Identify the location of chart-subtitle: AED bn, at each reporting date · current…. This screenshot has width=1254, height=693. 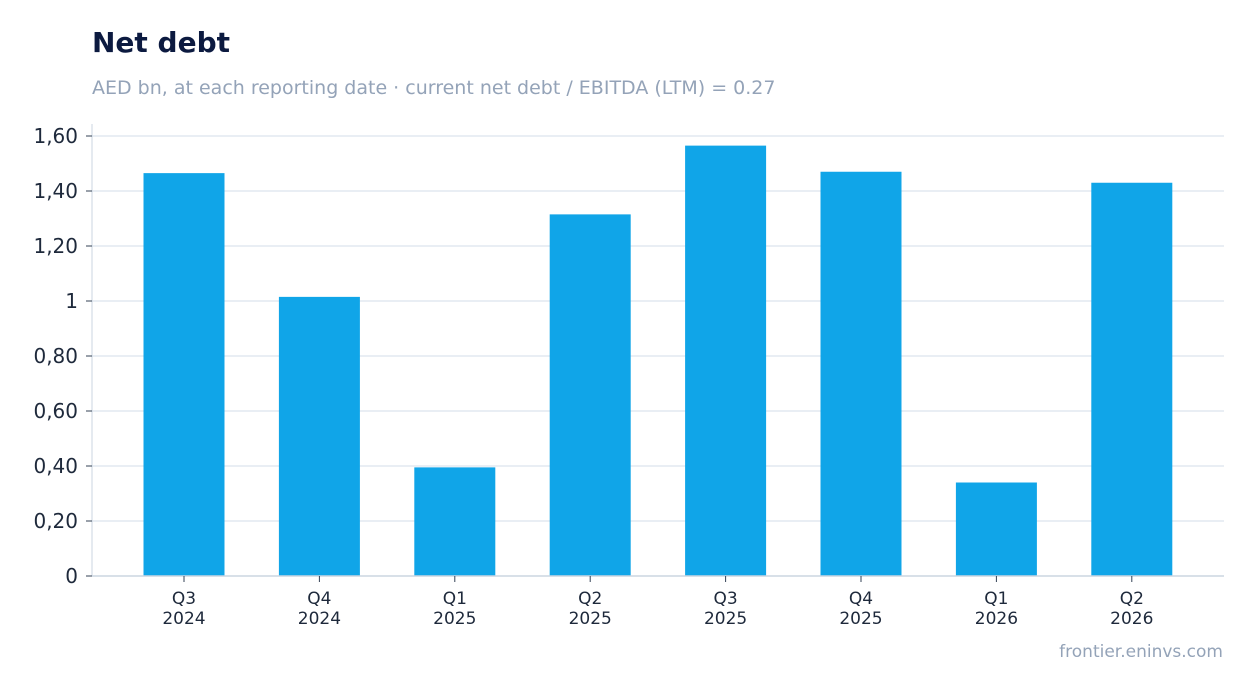
(434, 88).